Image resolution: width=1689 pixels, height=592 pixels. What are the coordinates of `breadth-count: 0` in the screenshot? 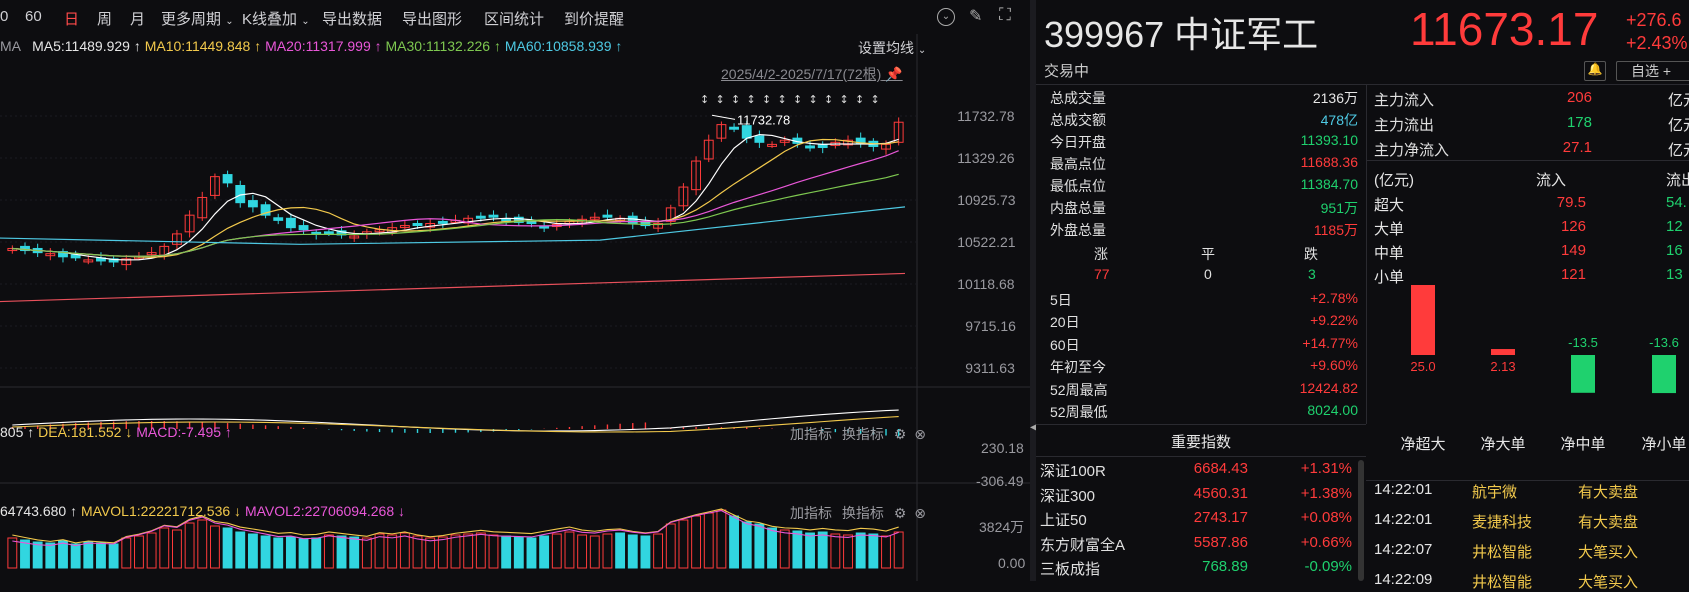 It's located at (1208, 274).